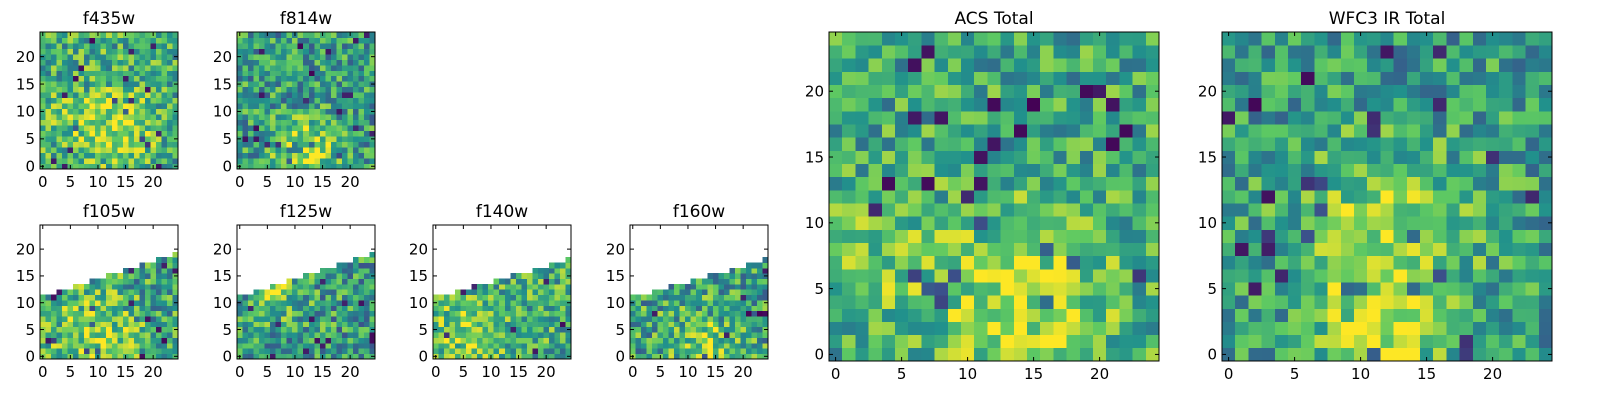  Describe the element at coordinates (125, 182) in the screenshot. I see `x-tick-label: 15` at that location.